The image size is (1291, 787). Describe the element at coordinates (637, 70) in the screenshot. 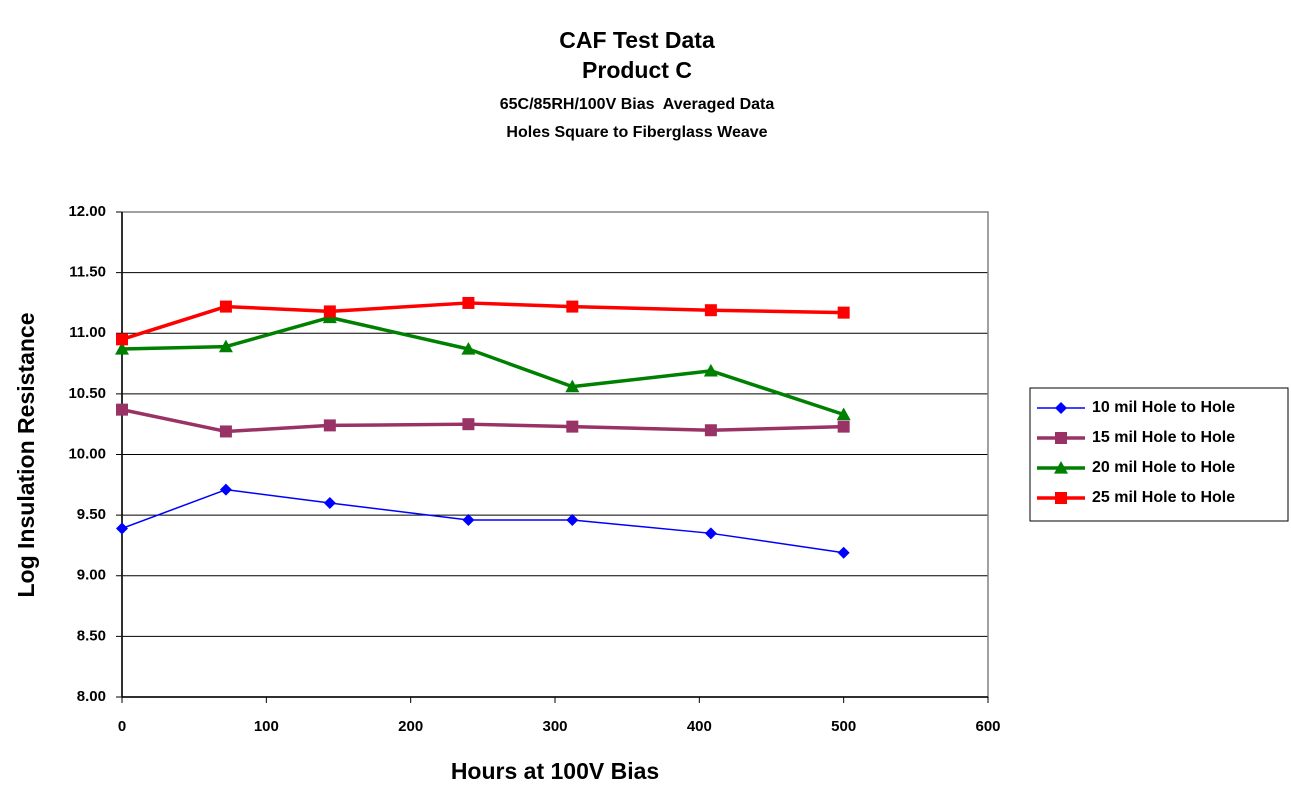

I see `chart-title: Product C` at that location.